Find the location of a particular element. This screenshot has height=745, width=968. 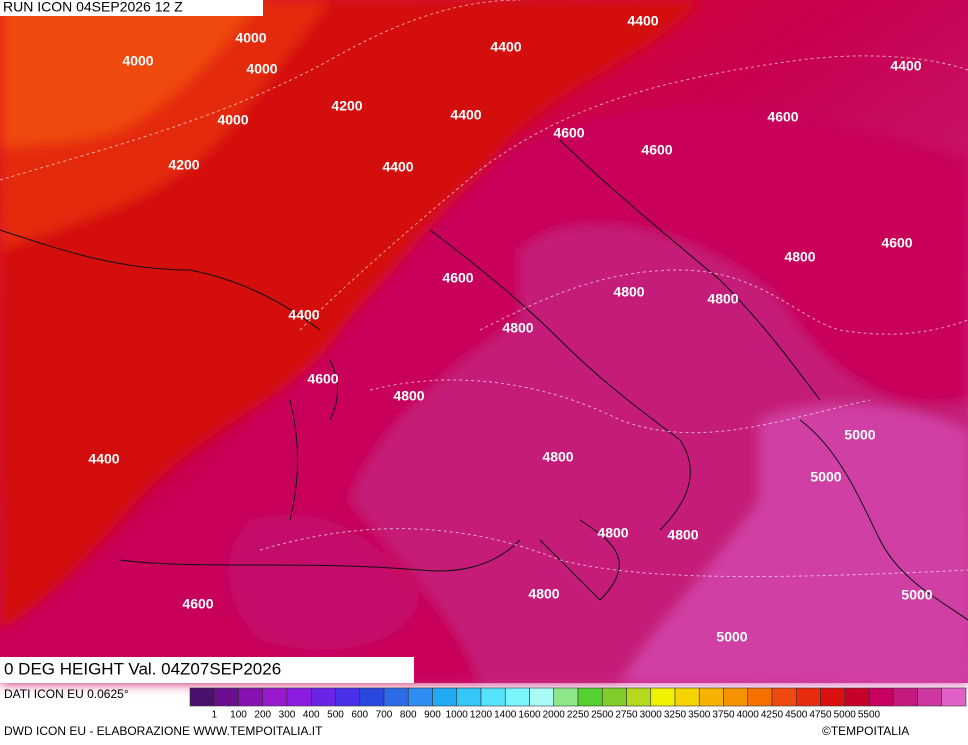

legend-label: 400 is located at coordinates (311, 715).